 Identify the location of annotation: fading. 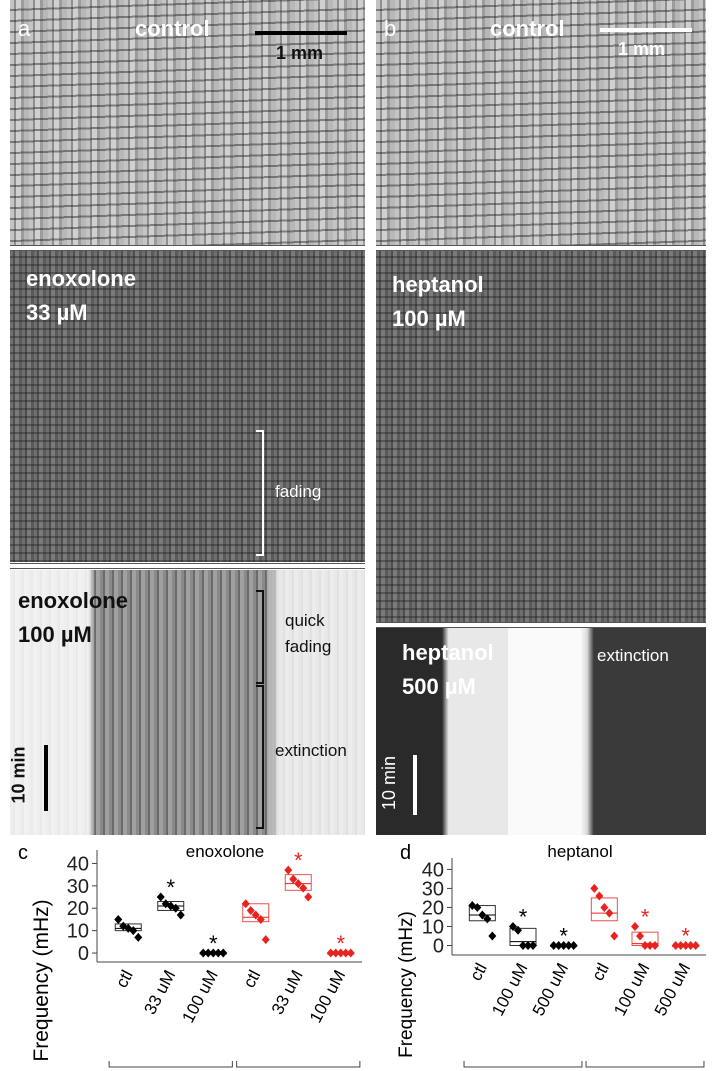
(298, 491).